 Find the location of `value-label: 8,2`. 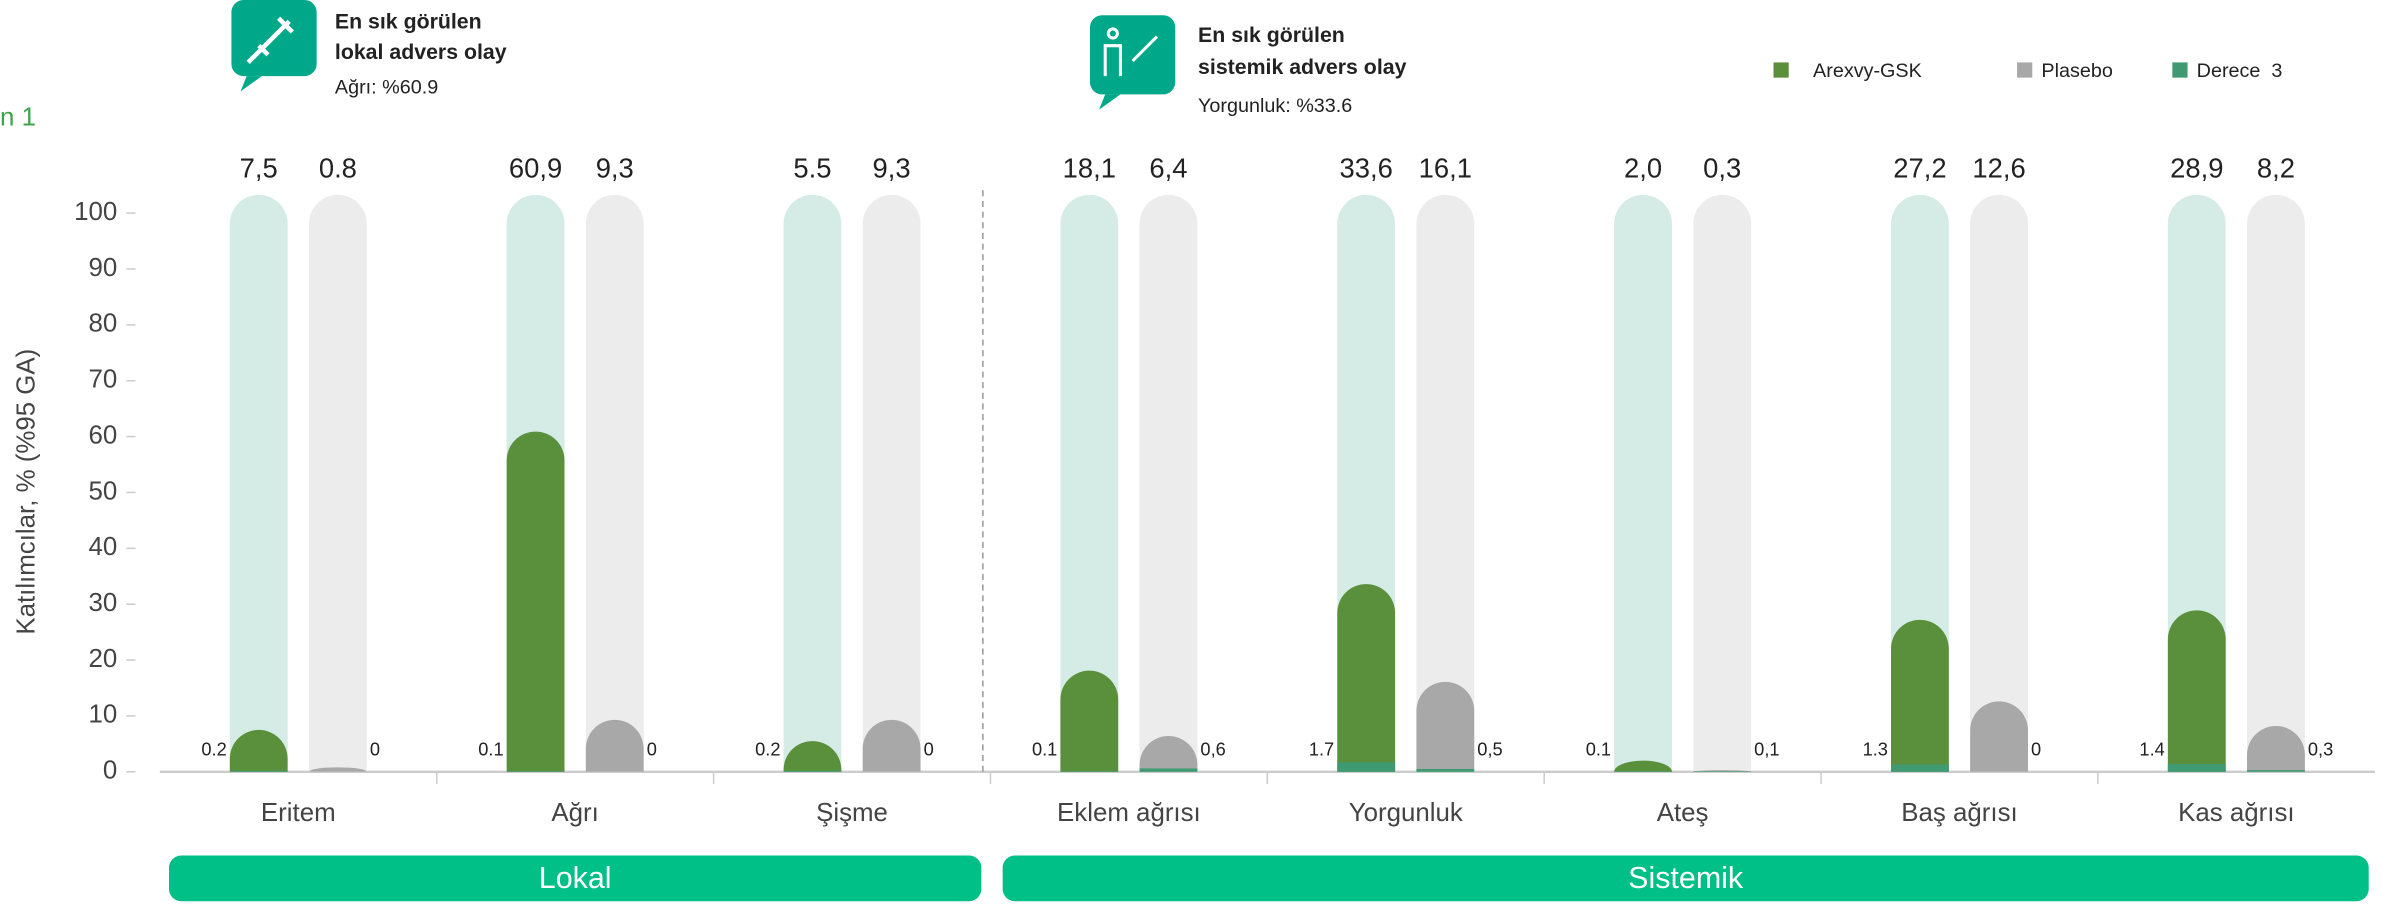

value-label: 8,2 is located at coordinates (2276, 168).